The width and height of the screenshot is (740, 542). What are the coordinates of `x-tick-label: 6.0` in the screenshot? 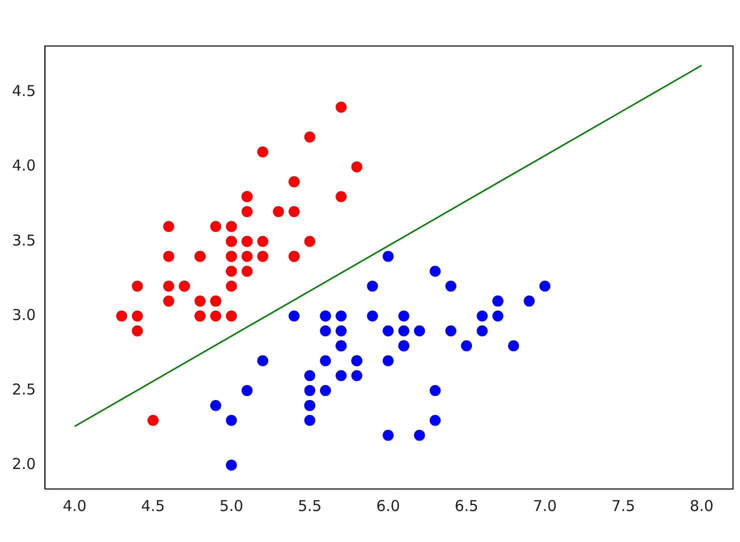 It's located at (388, 505).